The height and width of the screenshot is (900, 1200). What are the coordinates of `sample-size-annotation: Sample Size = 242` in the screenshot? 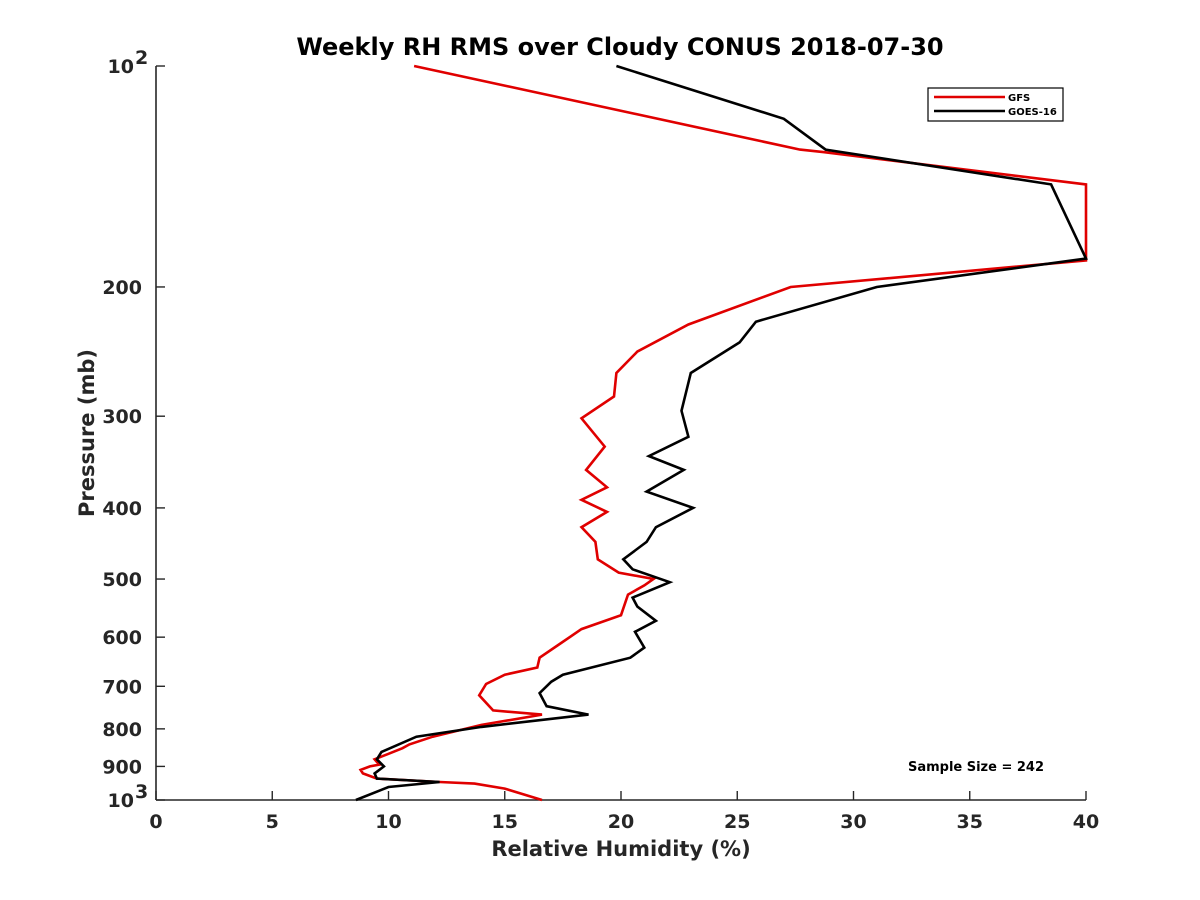 It's located at (976, 767).